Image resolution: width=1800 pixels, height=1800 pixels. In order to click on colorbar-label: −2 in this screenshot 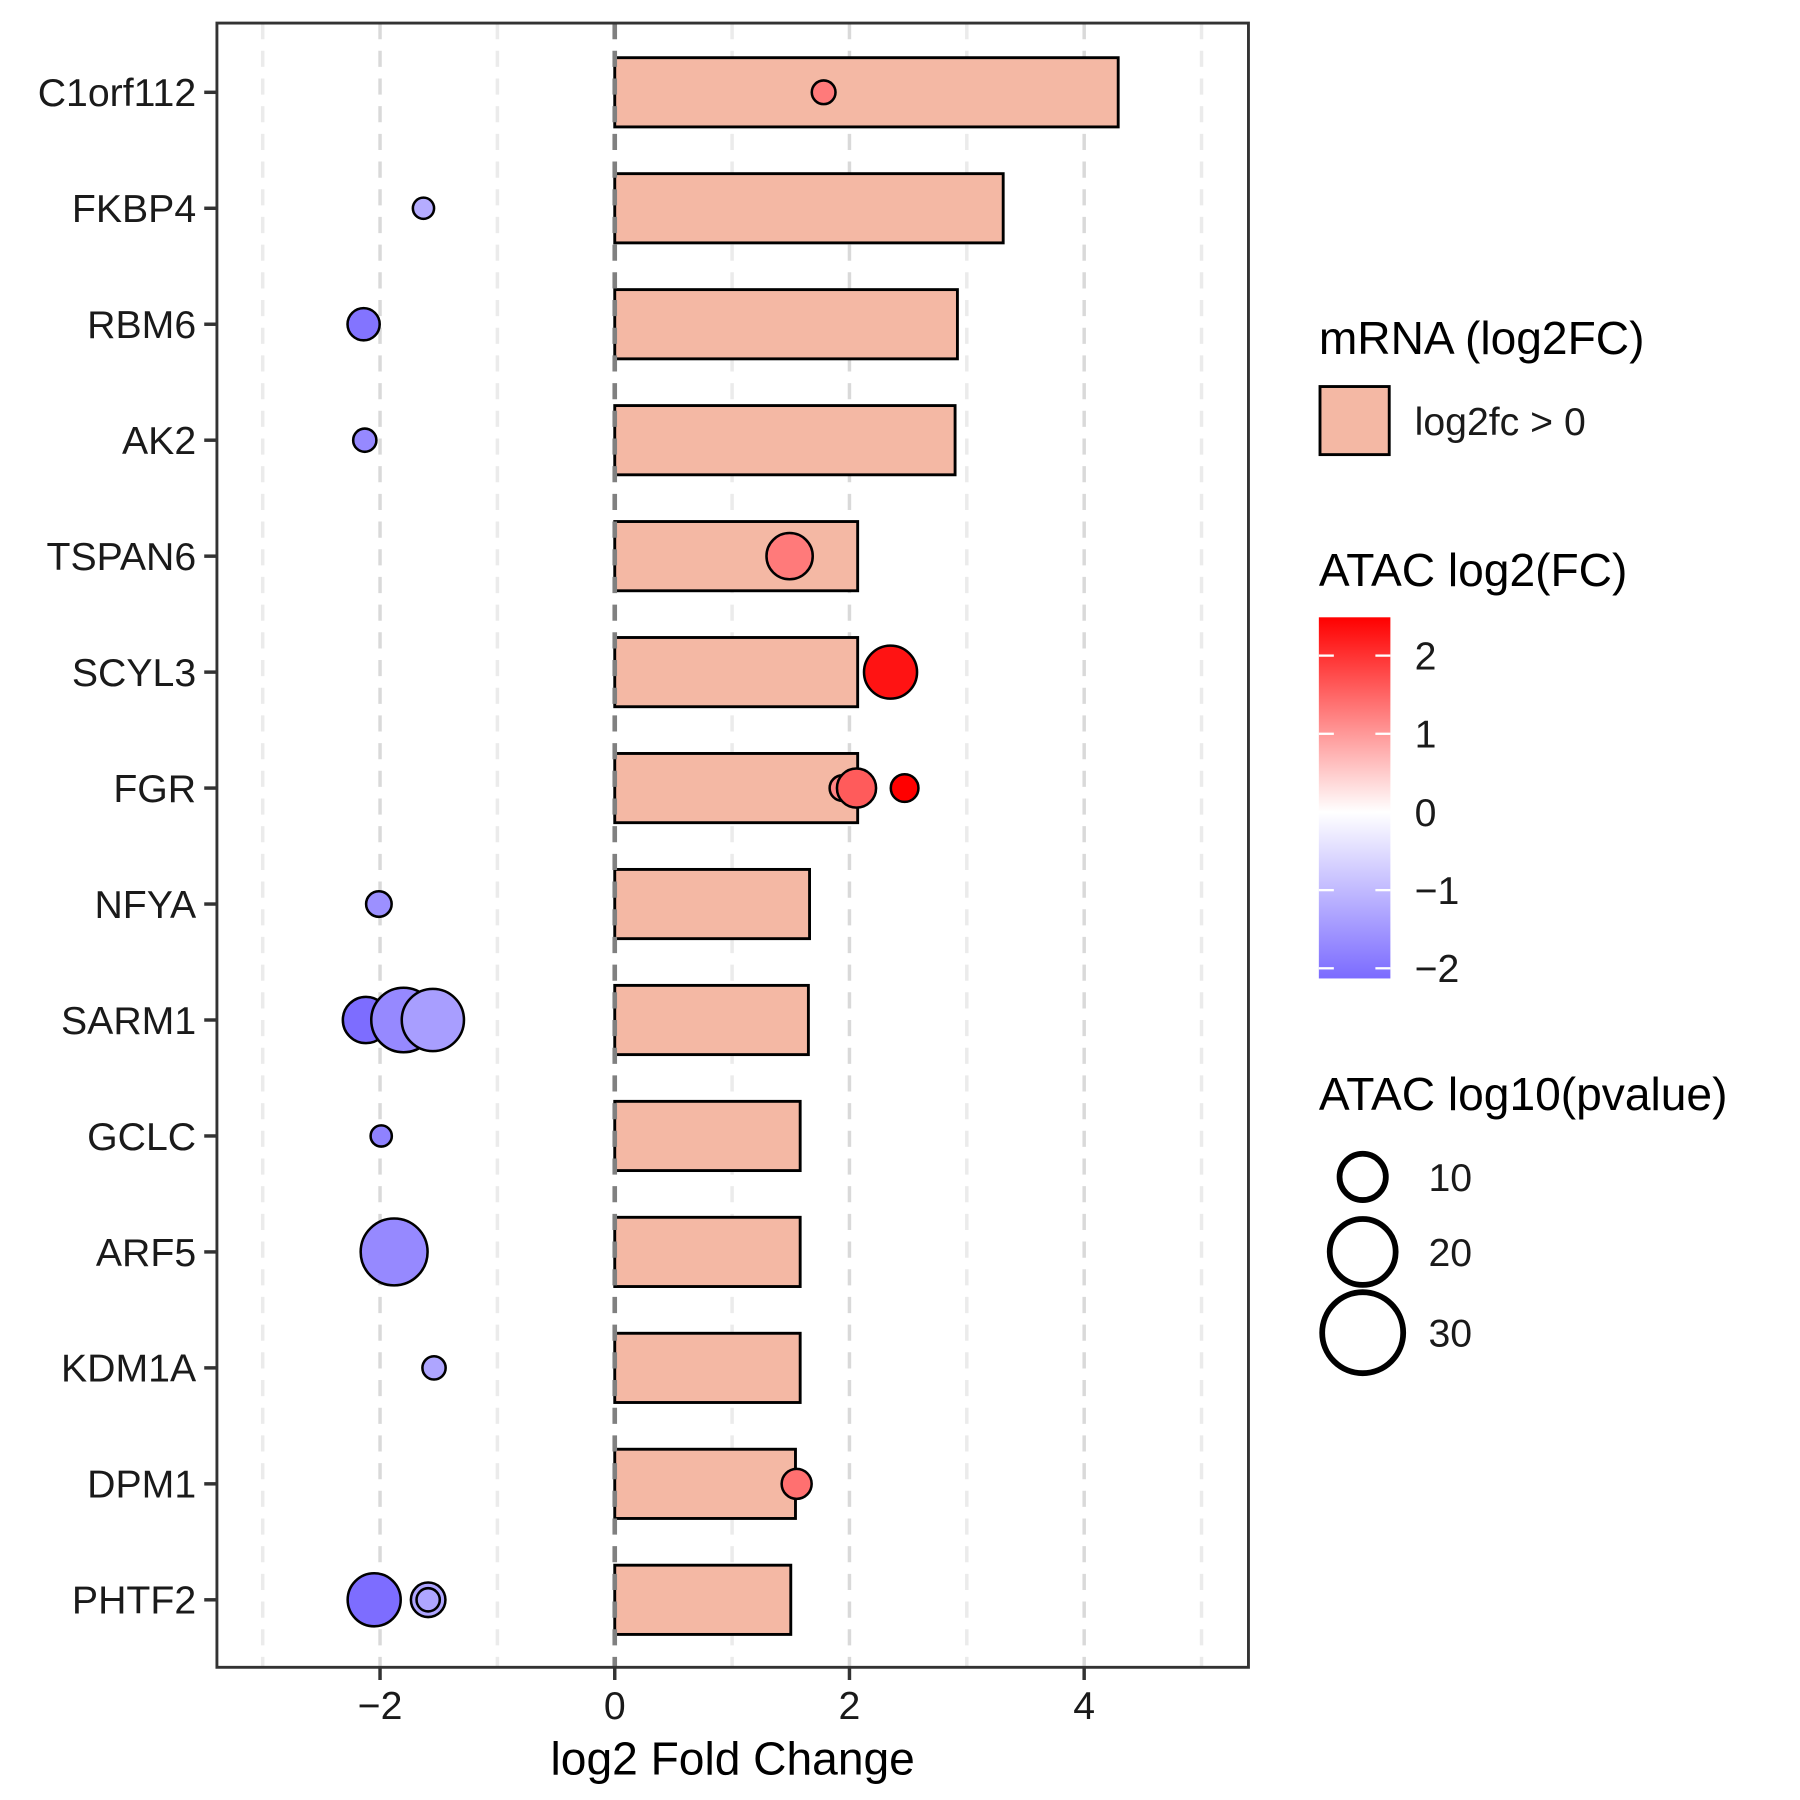, I will do `click(1437, 969)`.